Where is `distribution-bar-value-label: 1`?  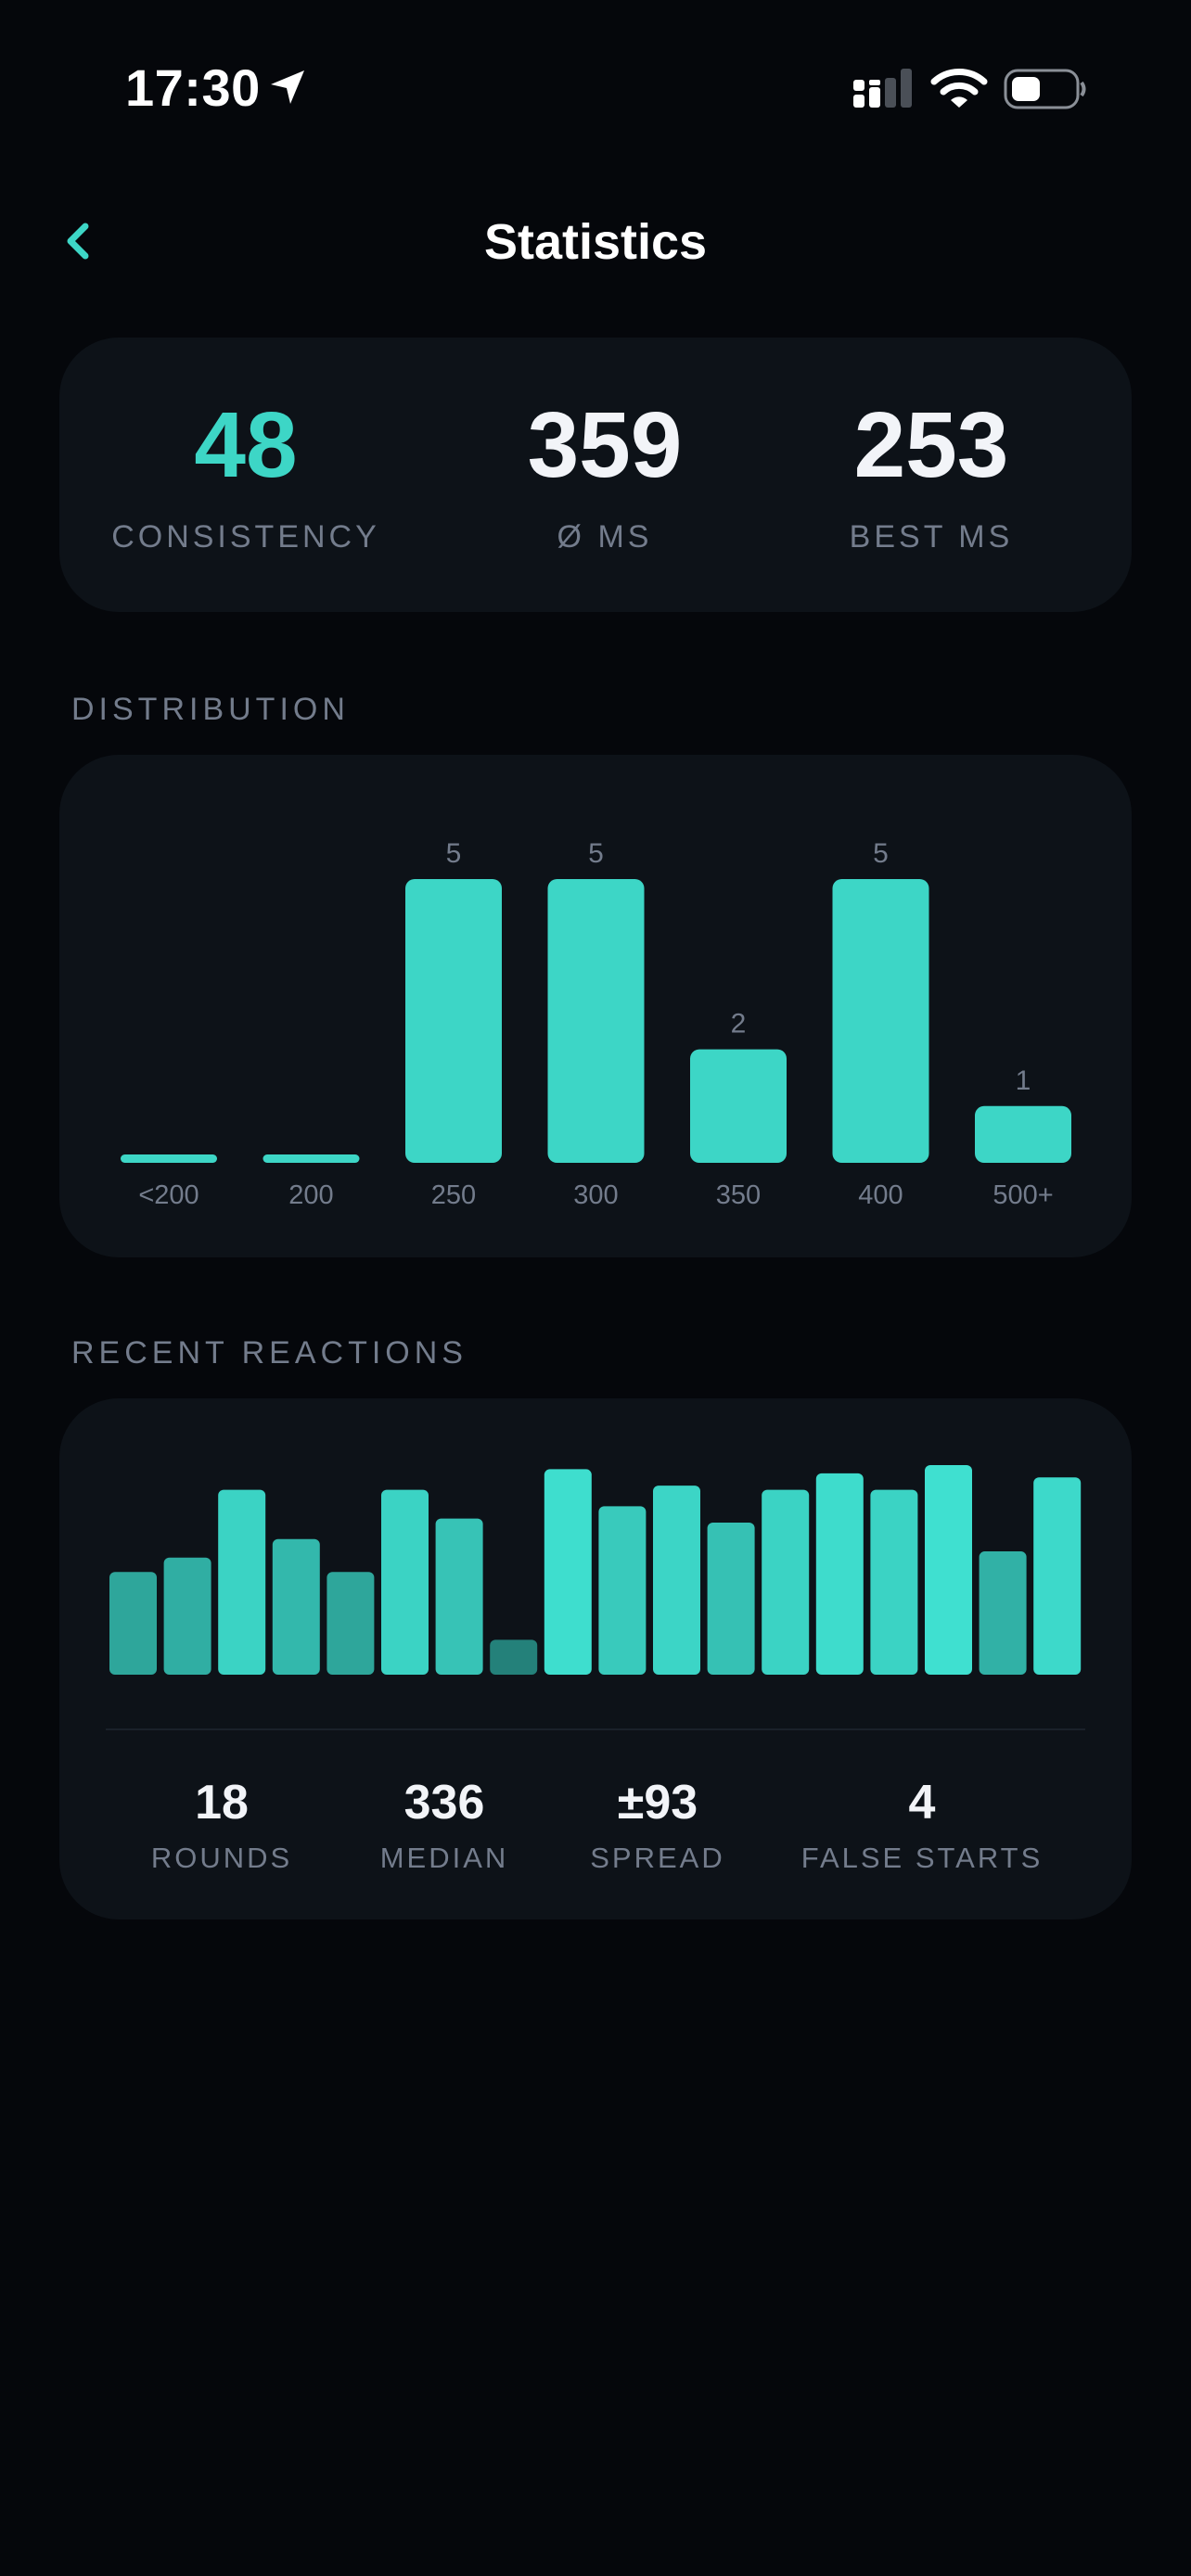 distribution-bar-value-label: 1 is located at coordinates (1023, 1080).